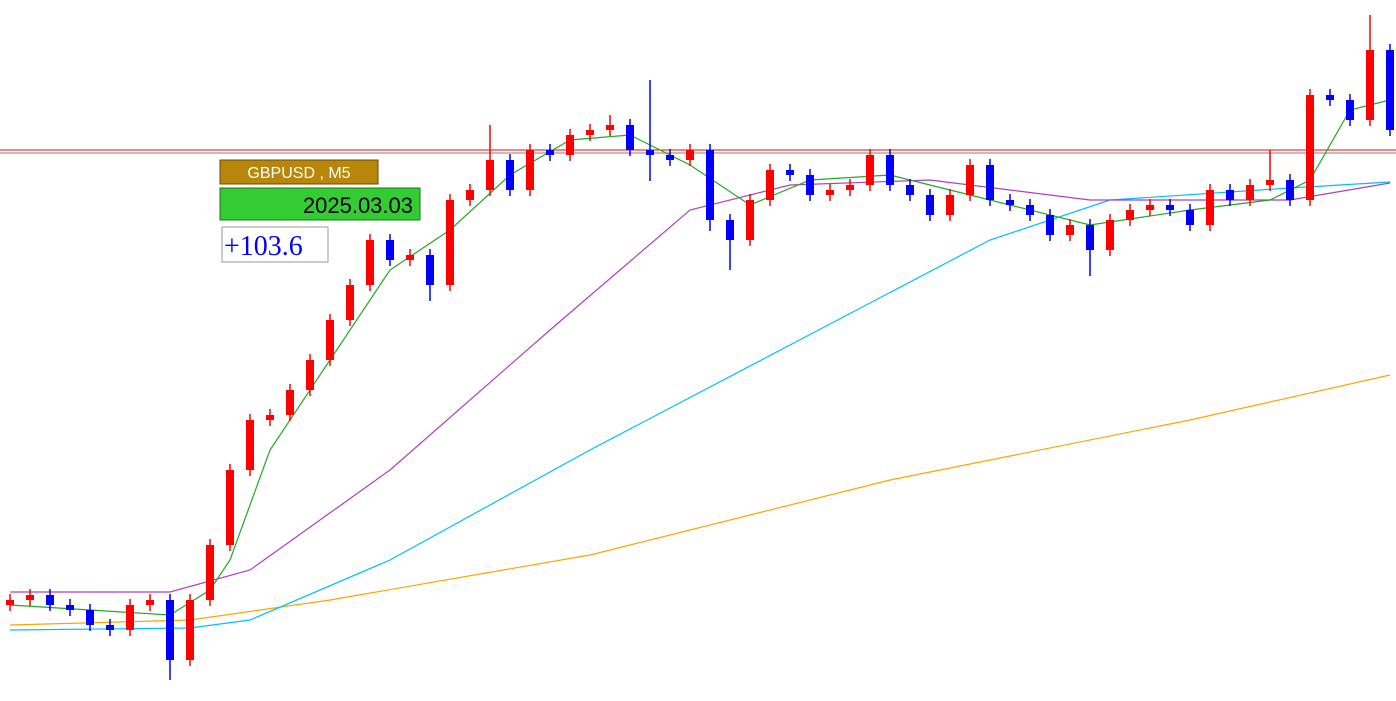 The width and height of the screenshot is (1396, 701). Describe the element at coordinates (358, 205) in the screenshot. I see `date-label: 2025.03.03` at that location.